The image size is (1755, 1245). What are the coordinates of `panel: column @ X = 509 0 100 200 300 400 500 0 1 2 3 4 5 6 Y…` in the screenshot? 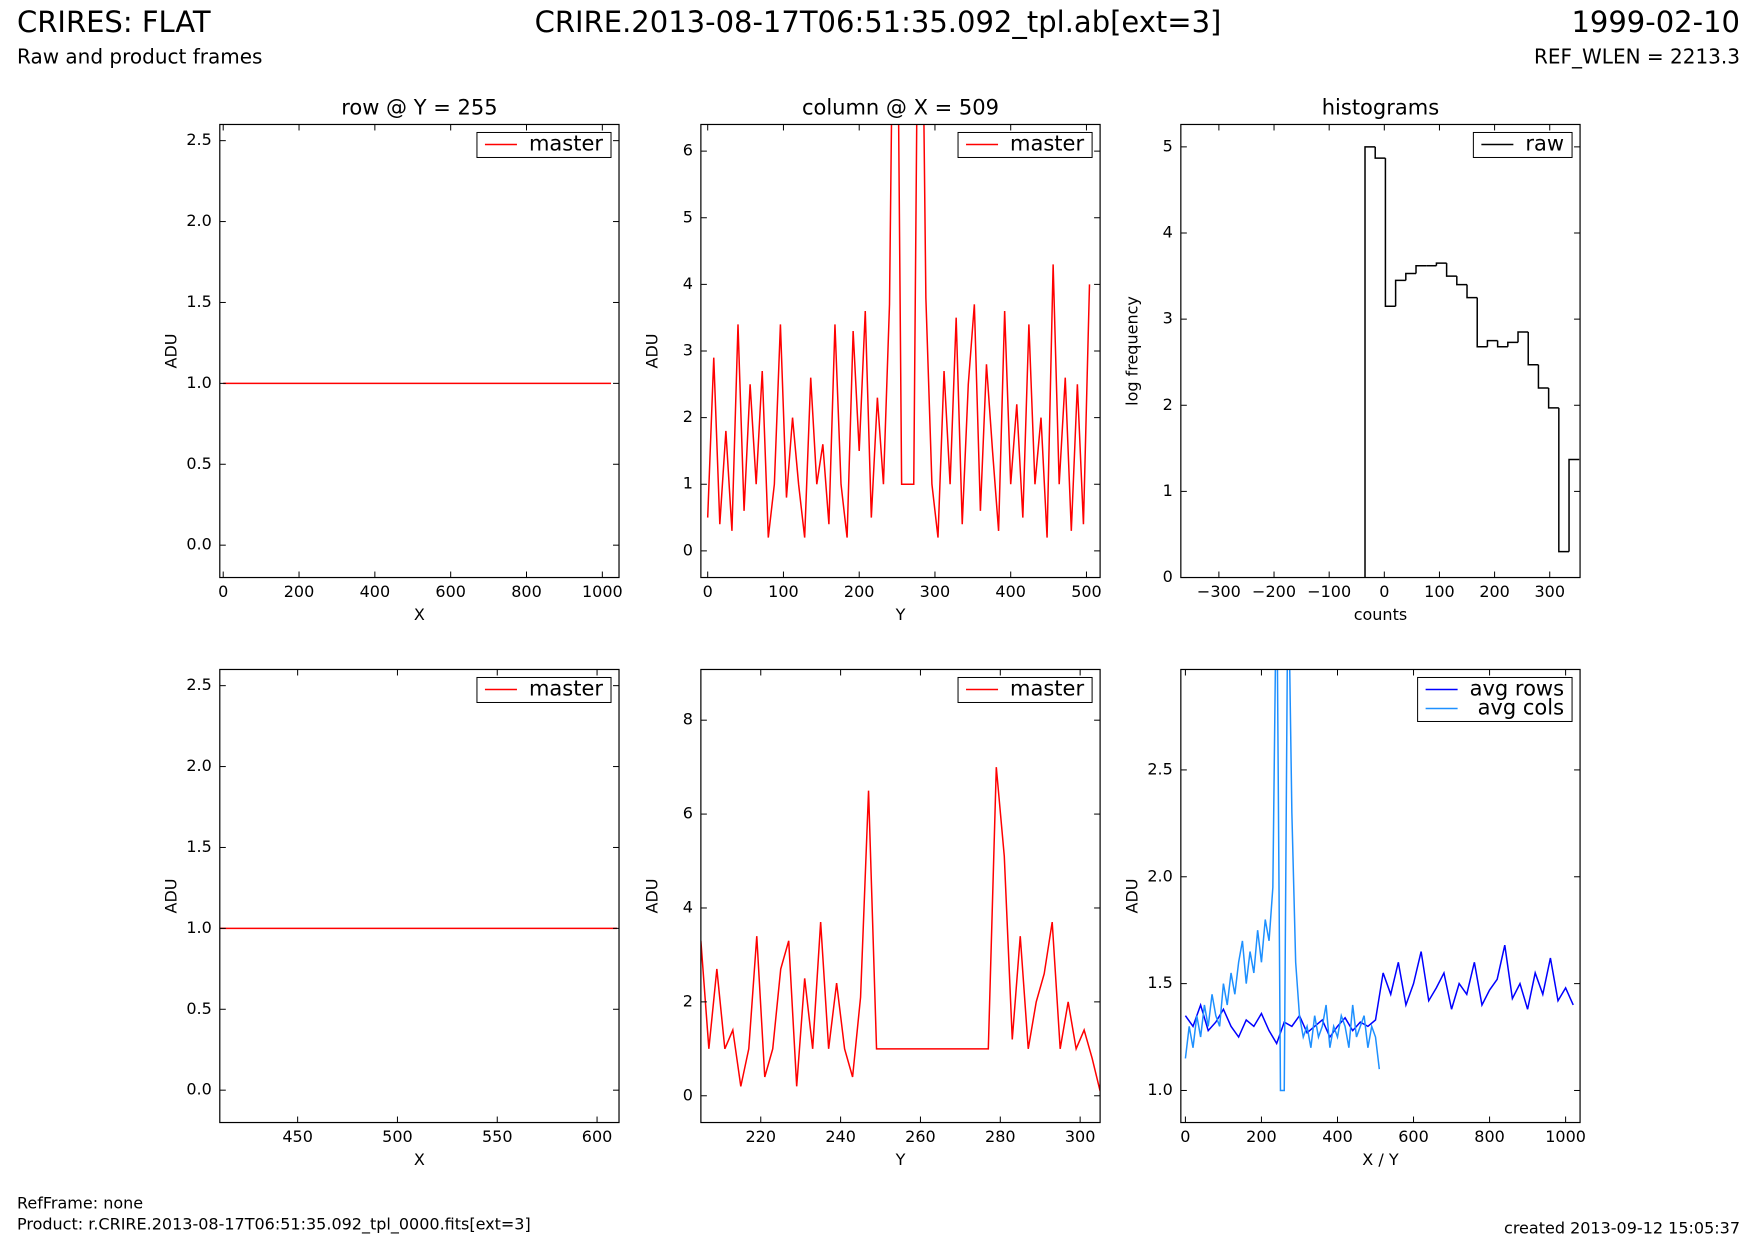 It's located at (872, 359).